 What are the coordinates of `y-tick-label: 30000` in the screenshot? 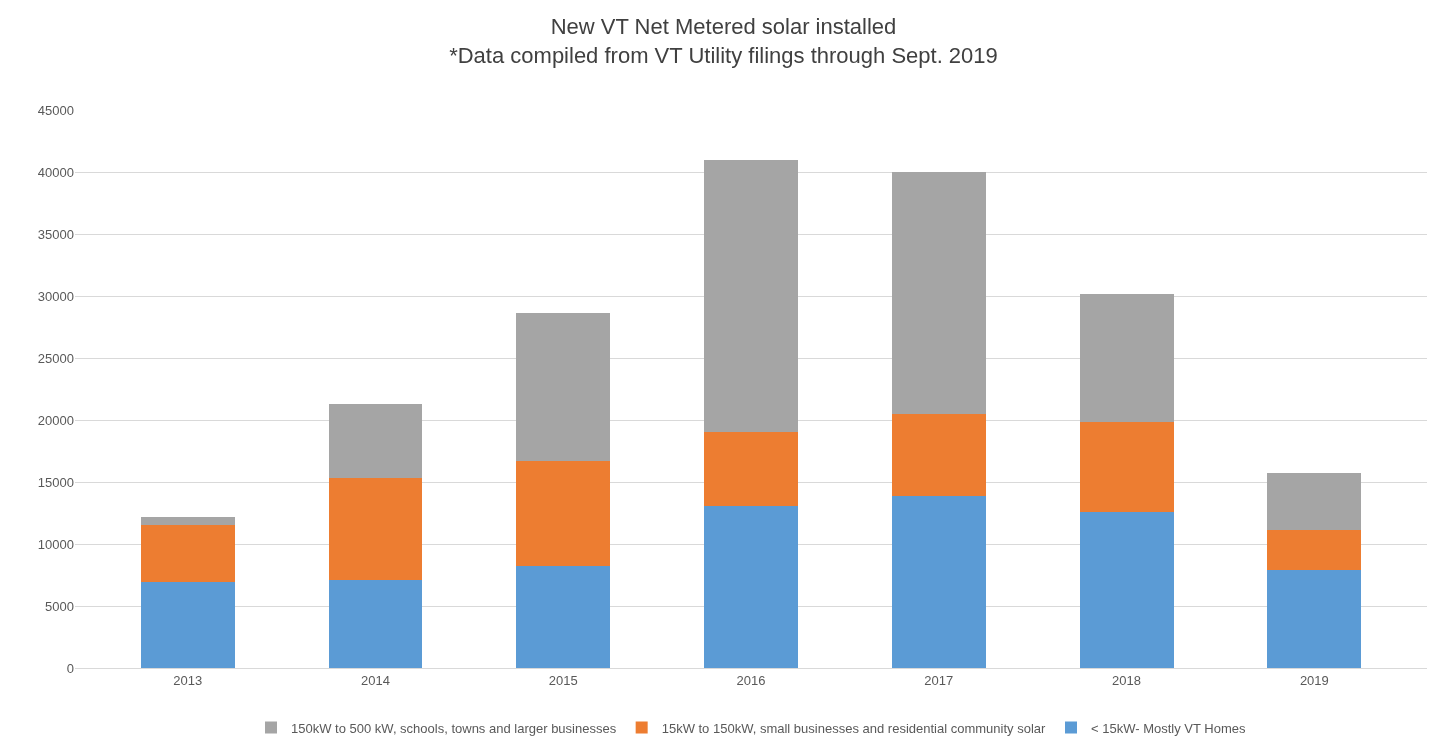 It's located at (55, 296).